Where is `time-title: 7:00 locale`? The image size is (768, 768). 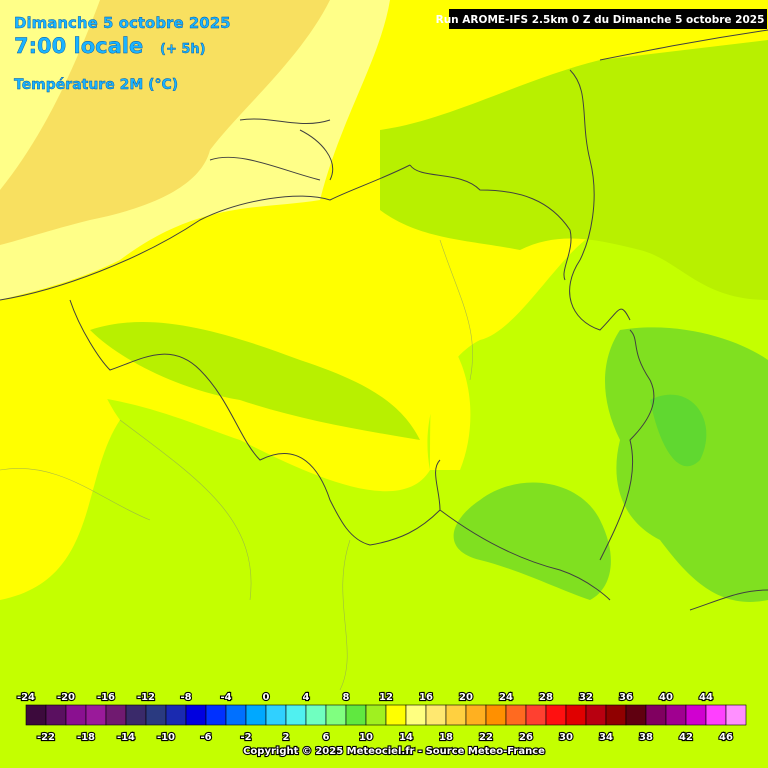
time-title: 7:00 locale is located at coordinates (78, 46).